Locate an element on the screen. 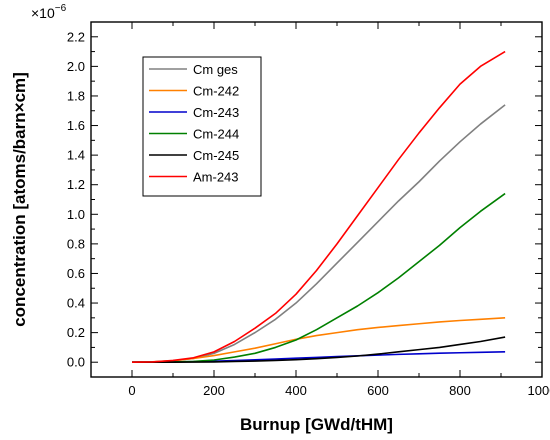  y-tick-label: 1.6 is located at coordinates (76, 125).